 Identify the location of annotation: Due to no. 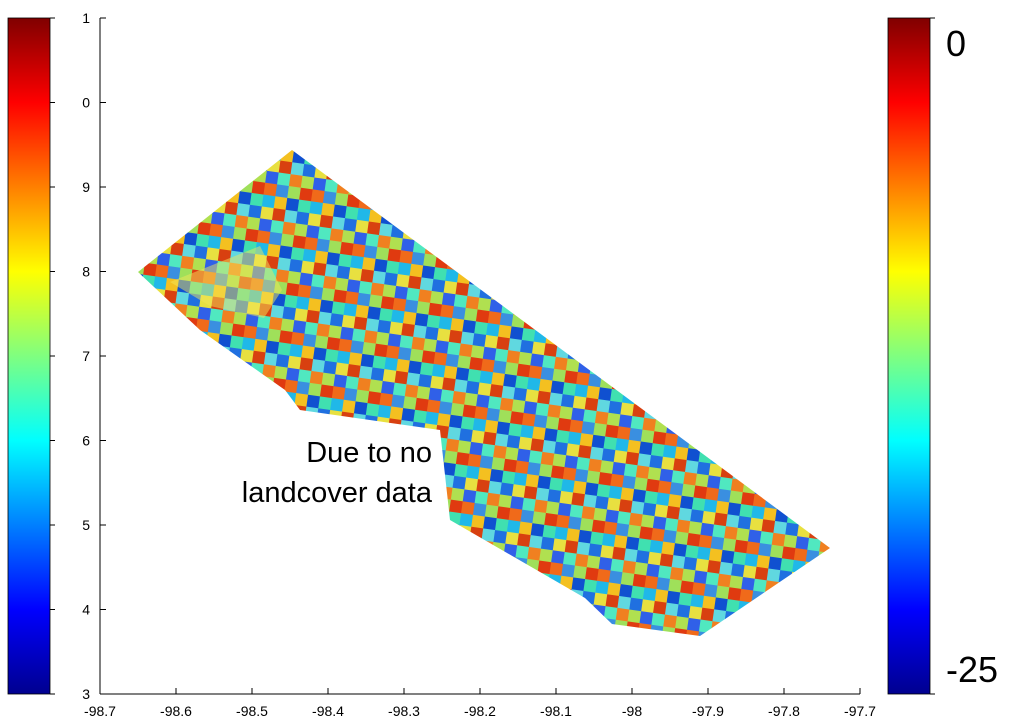
(369, 453).